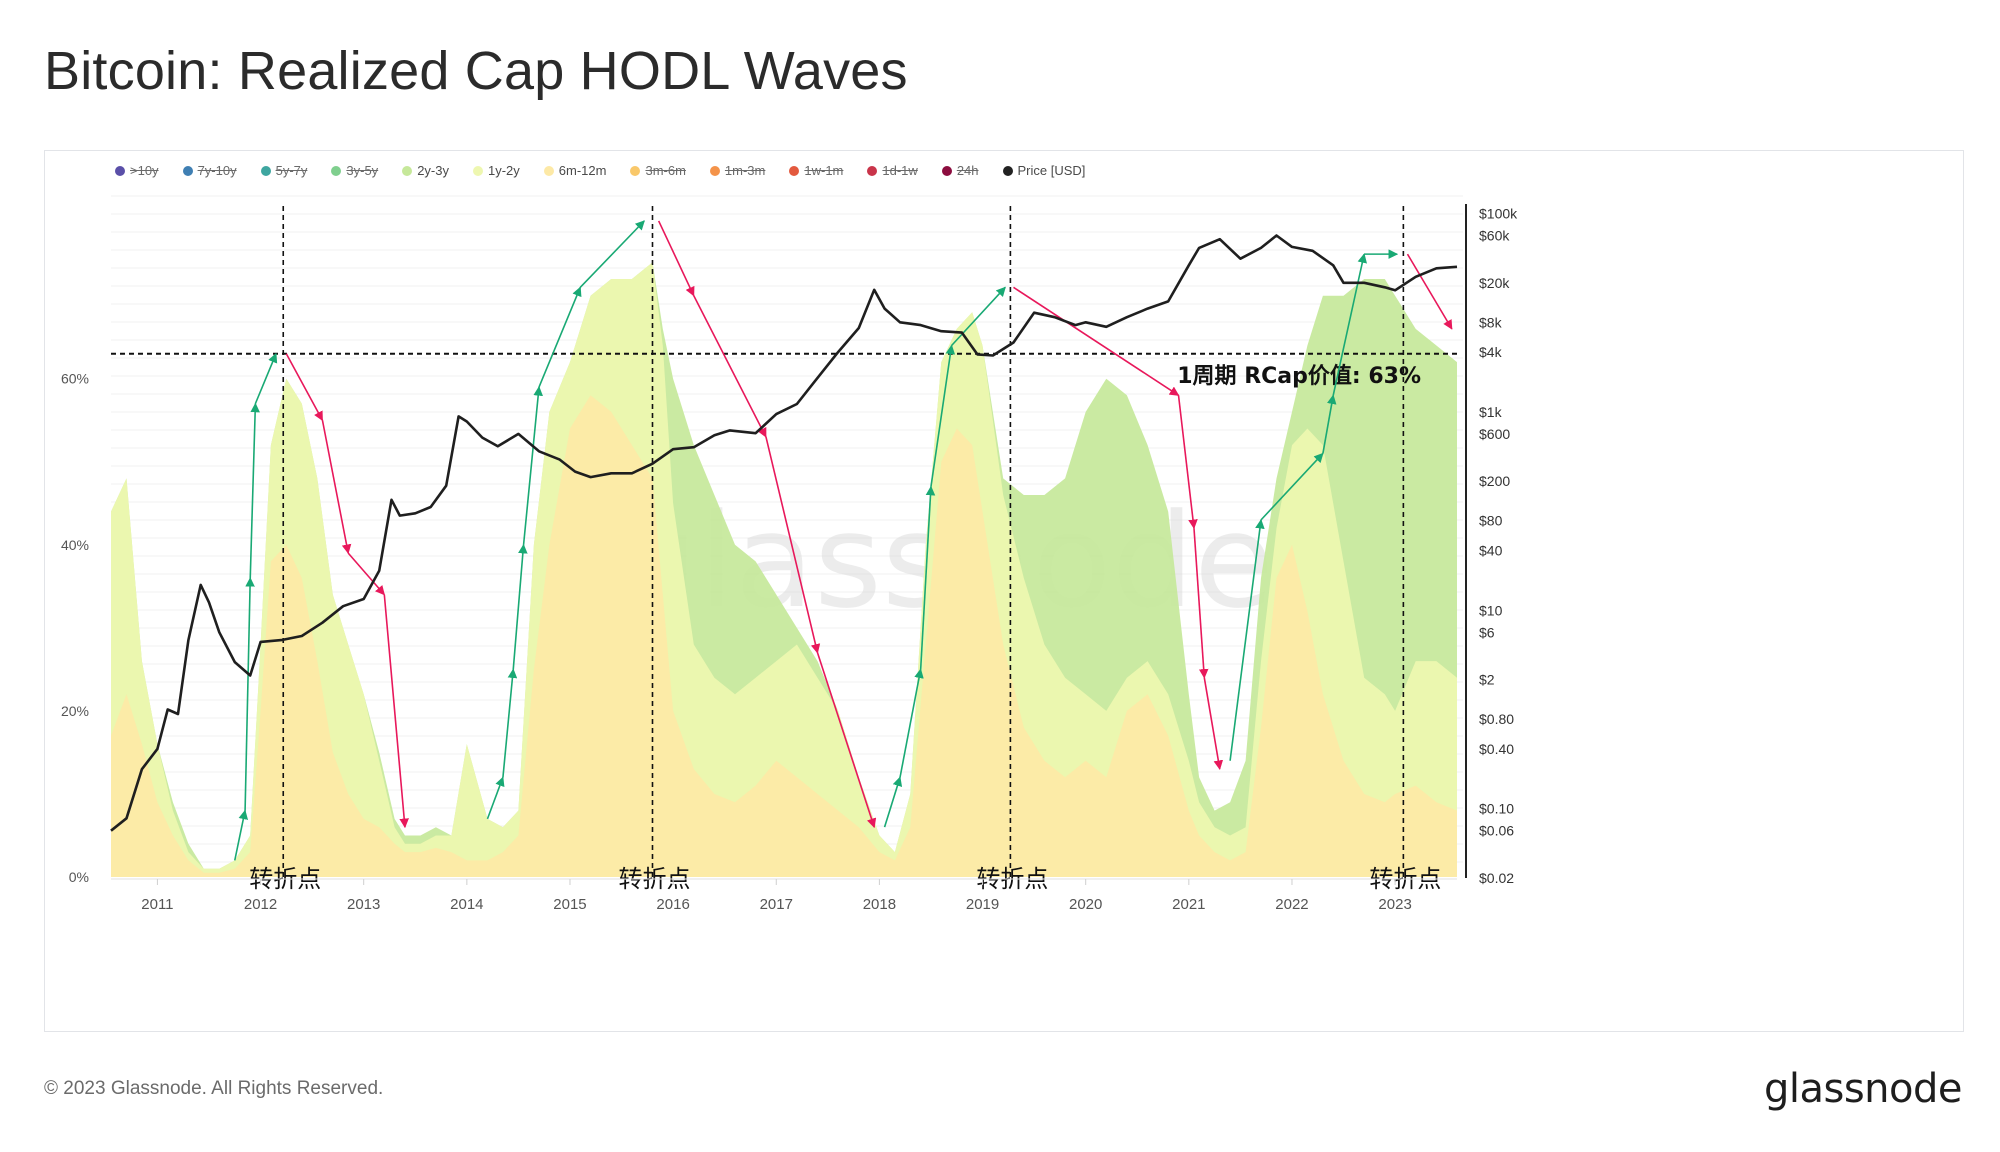  I want to click on legend-label: 1y-2y, so click(503, 170).